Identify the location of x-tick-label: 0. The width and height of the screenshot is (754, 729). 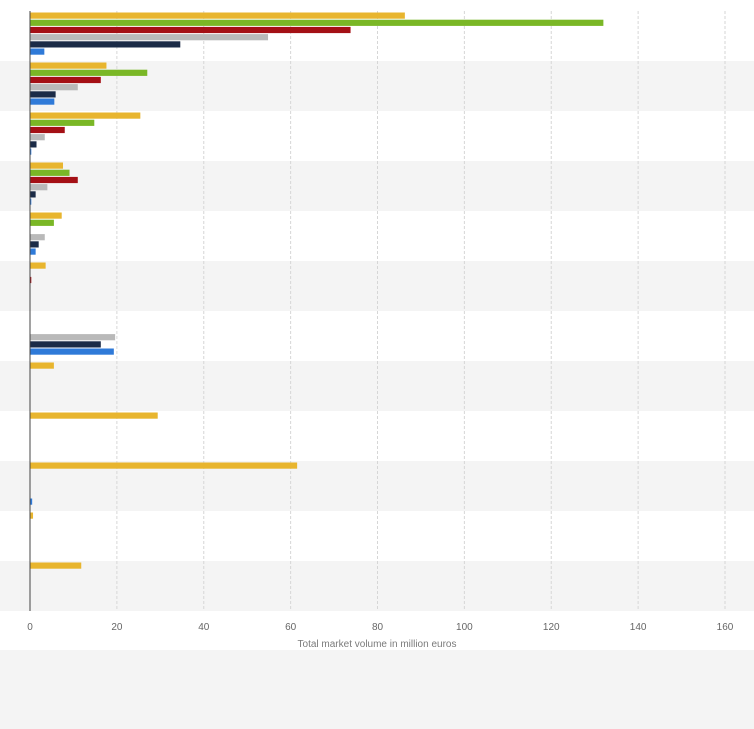
(30, 627).